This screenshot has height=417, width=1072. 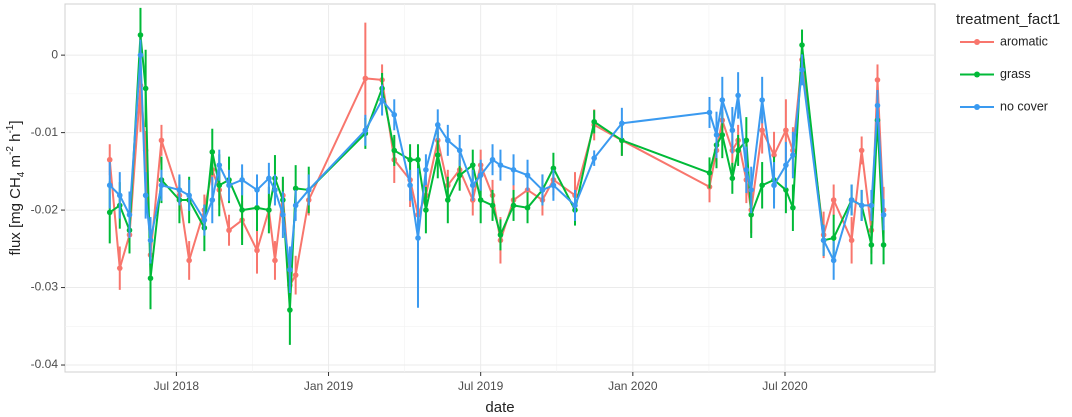 I want to click on x-tick-label: Jul 2020, so click(x=785, y=386).